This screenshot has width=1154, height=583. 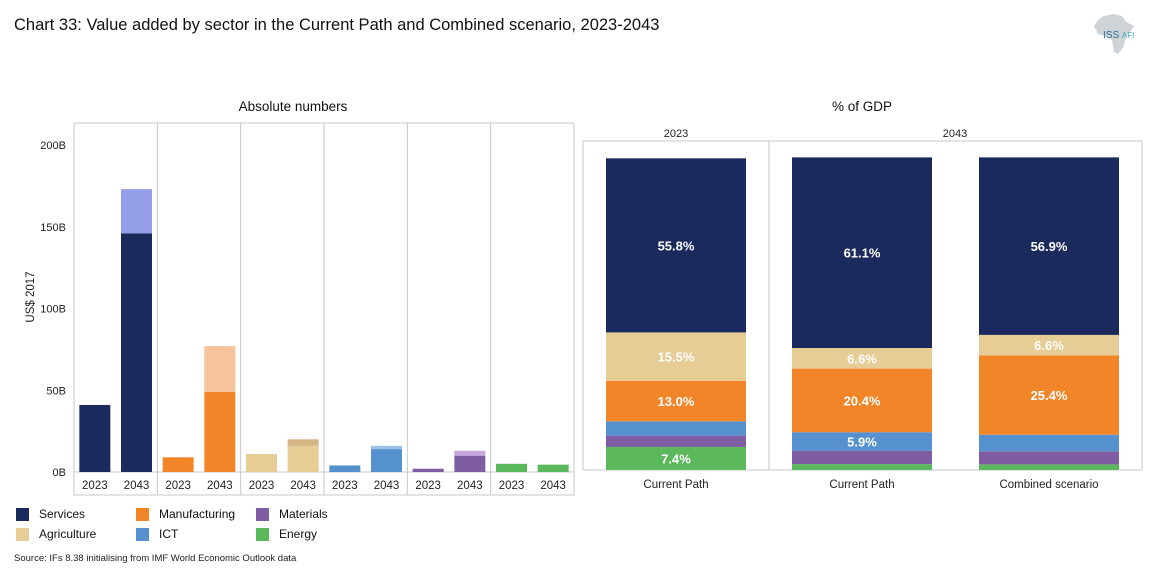 I want to click on bar-ict-2023, so click(x=345, y=468).